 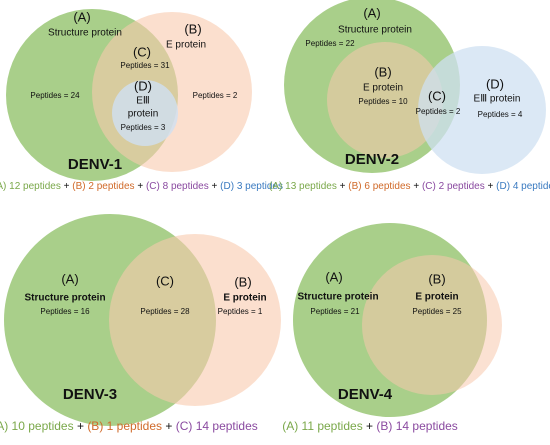 I want to click on panel-title: DENV-1, so click(x=95, y=164).